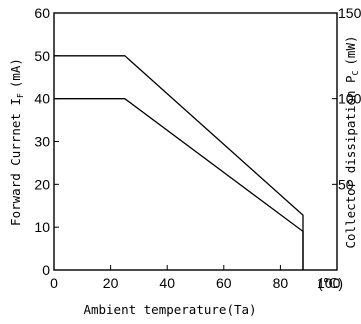  Describe the element at coordinates (42, 142) in the screenshot. I see `y-tick-label: 30` at that location.